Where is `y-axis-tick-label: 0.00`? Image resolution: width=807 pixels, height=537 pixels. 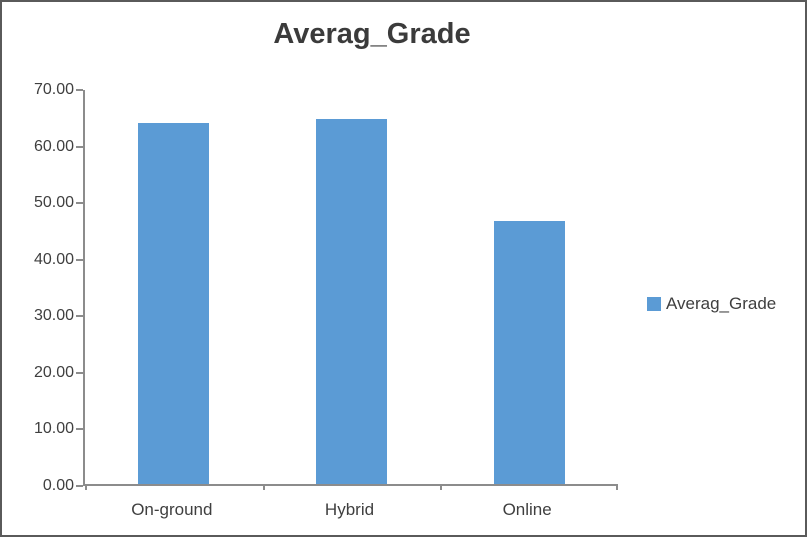 y-axis-tick-label: 0.00 is located at coordinates (58, 485).